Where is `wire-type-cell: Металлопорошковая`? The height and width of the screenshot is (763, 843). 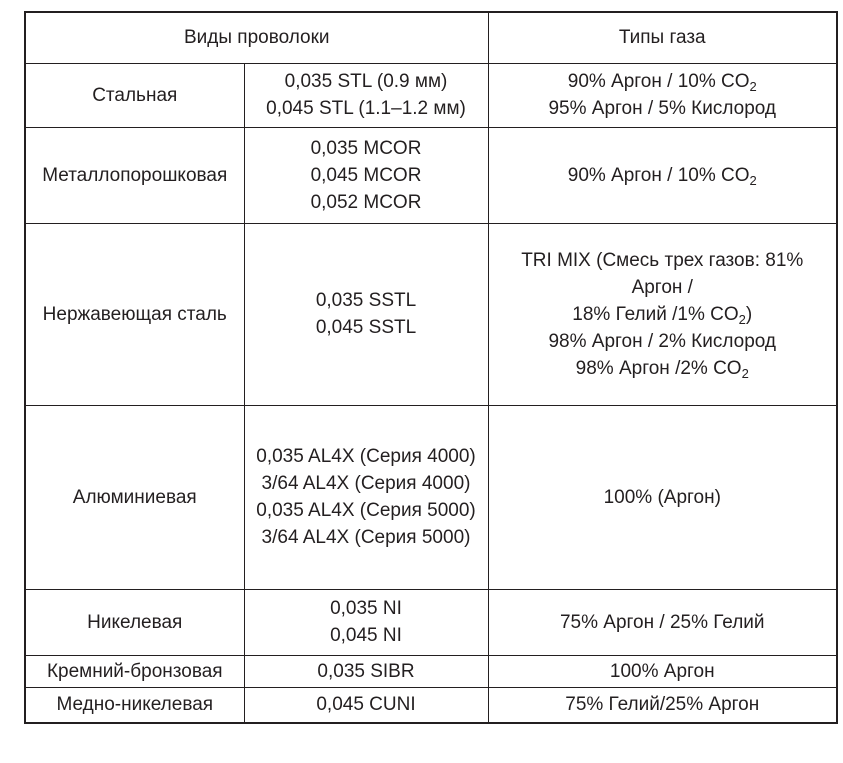
wire-type-cell: Металлопорошковая is located at coordinates (134, 175).